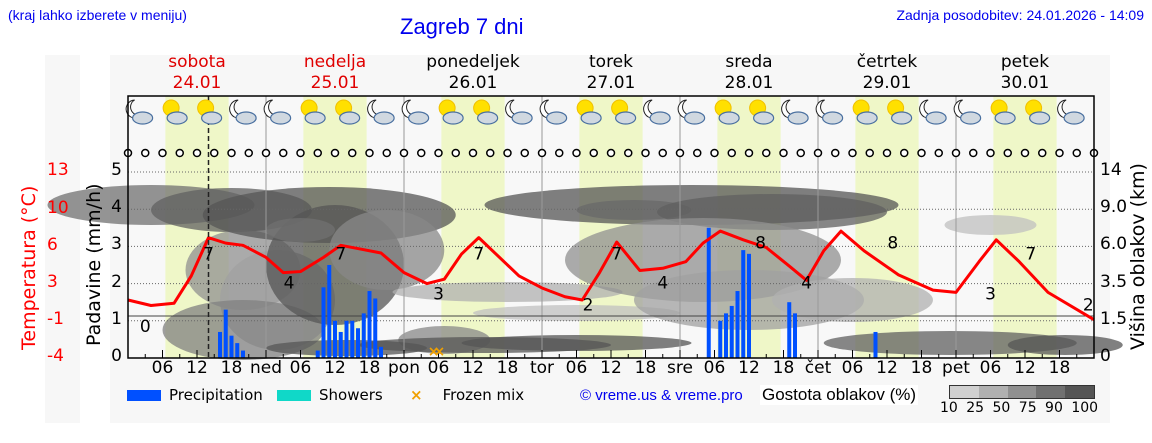  I want to click on legend-precipitation-label: Precipitation, so click(216, 395).